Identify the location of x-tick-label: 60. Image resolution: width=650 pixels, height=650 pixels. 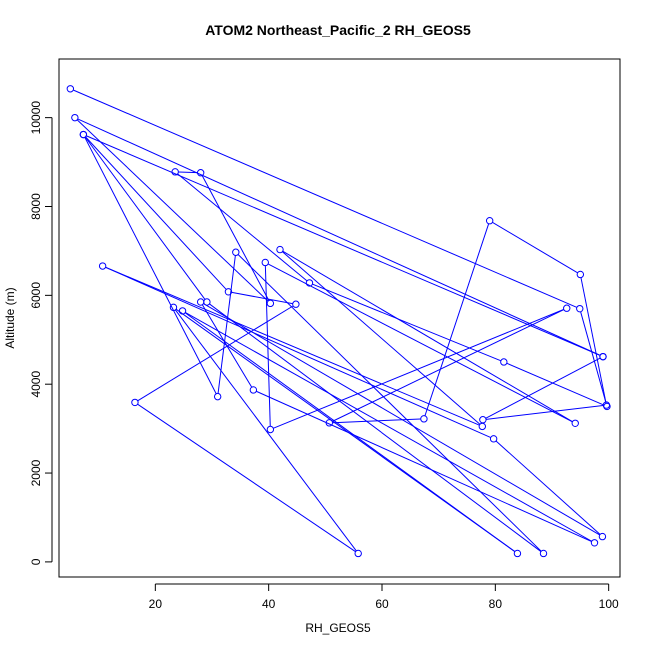
(382, 604).